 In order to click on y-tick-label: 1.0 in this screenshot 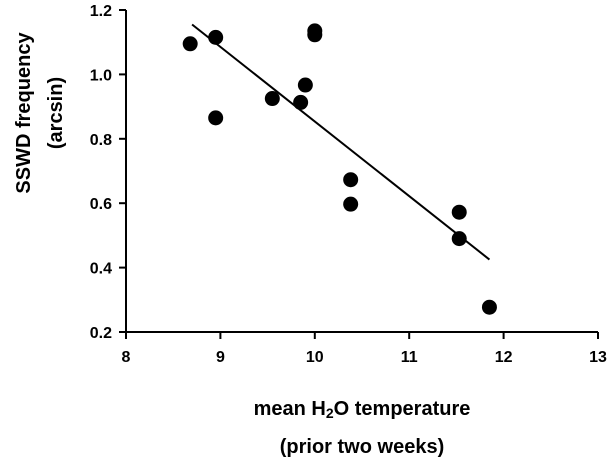, I will do `click(101, 75)`.